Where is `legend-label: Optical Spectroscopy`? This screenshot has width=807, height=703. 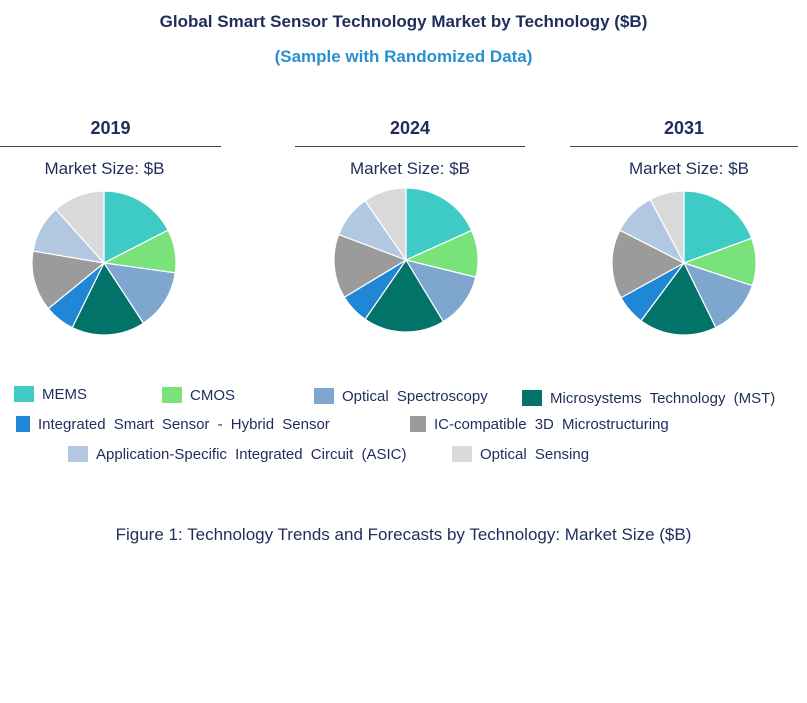 legend-label: Optical Spectroscopy is located at coordinates (415, 396).